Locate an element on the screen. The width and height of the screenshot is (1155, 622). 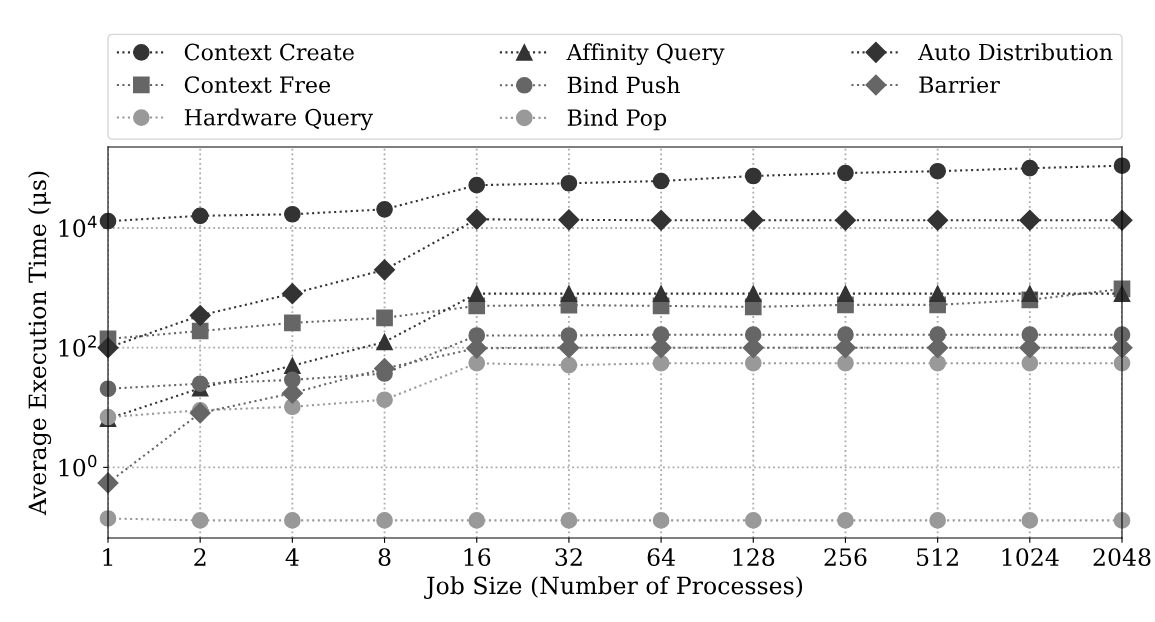
legend-label: Affinity Query is located at coordinates (645, 54).